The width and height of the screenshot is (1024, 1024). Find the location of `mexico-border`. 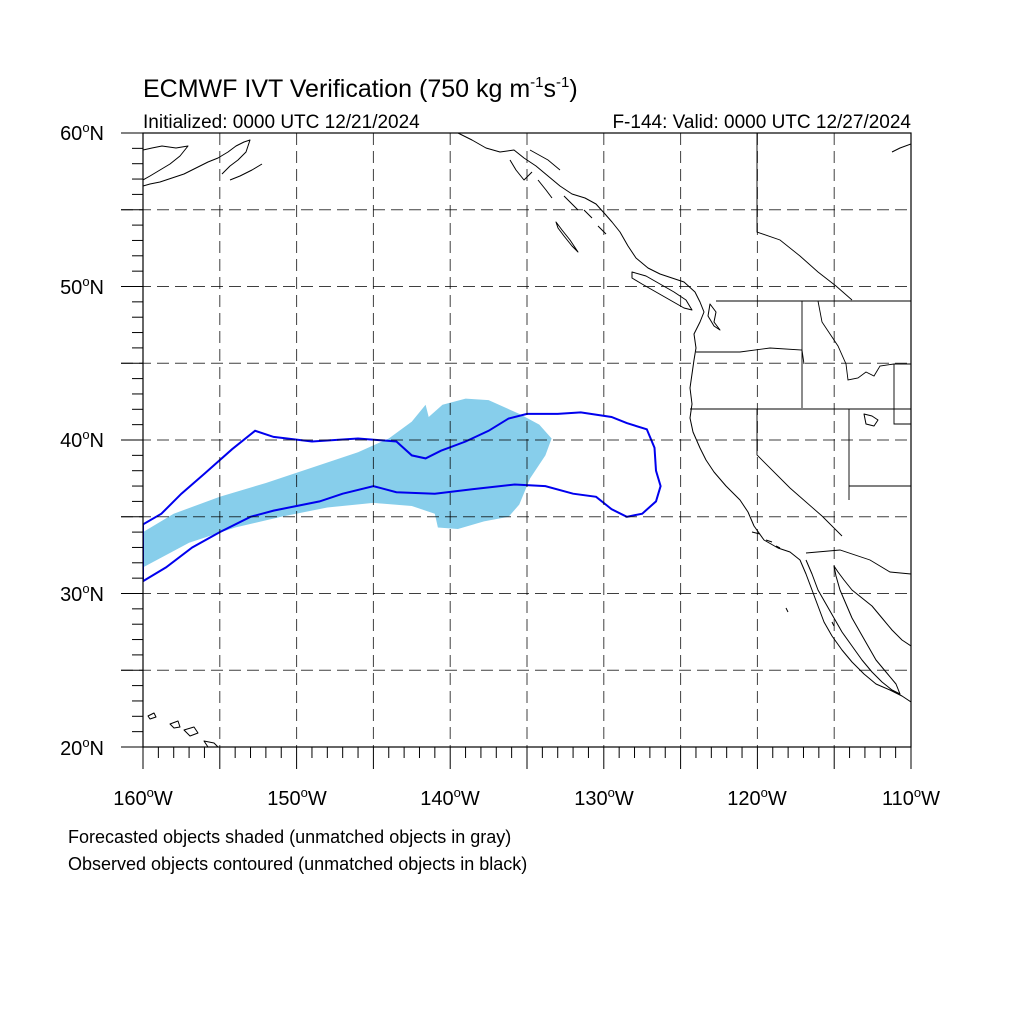

mexico-border is located at coordinates (858, 562).